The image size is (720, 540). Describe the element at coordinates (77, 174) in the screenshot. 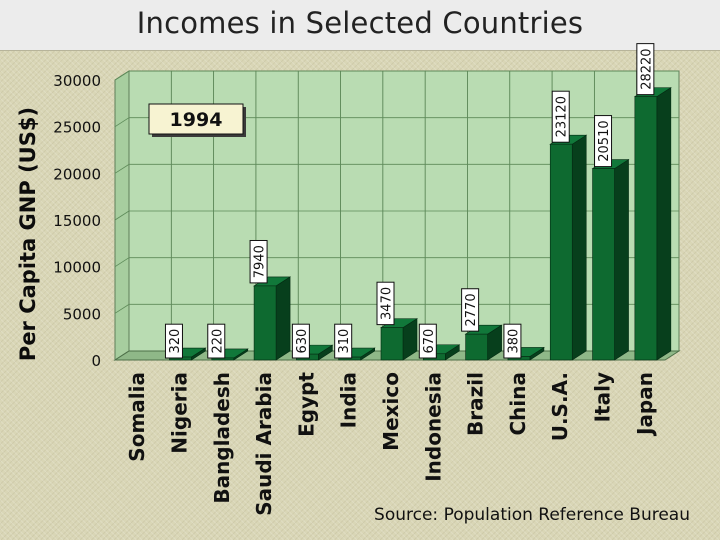

I see `y-tick-label: 20000` at that location.